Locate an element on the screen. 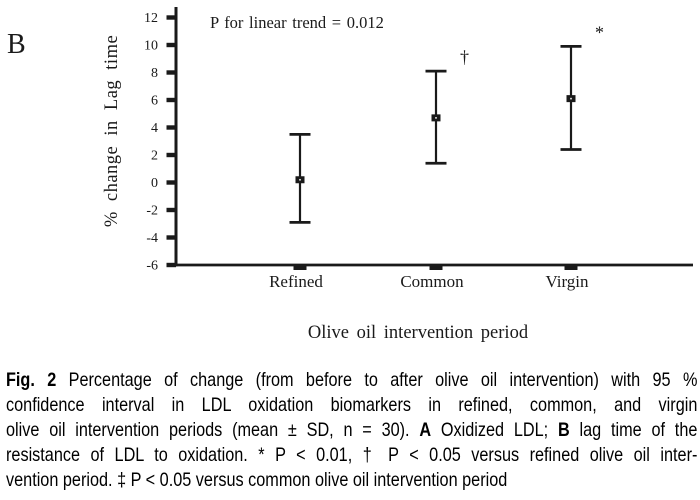 This screenshot has width=700, height=500. caption-bold-segment: B is located at coordinates (563, 430).